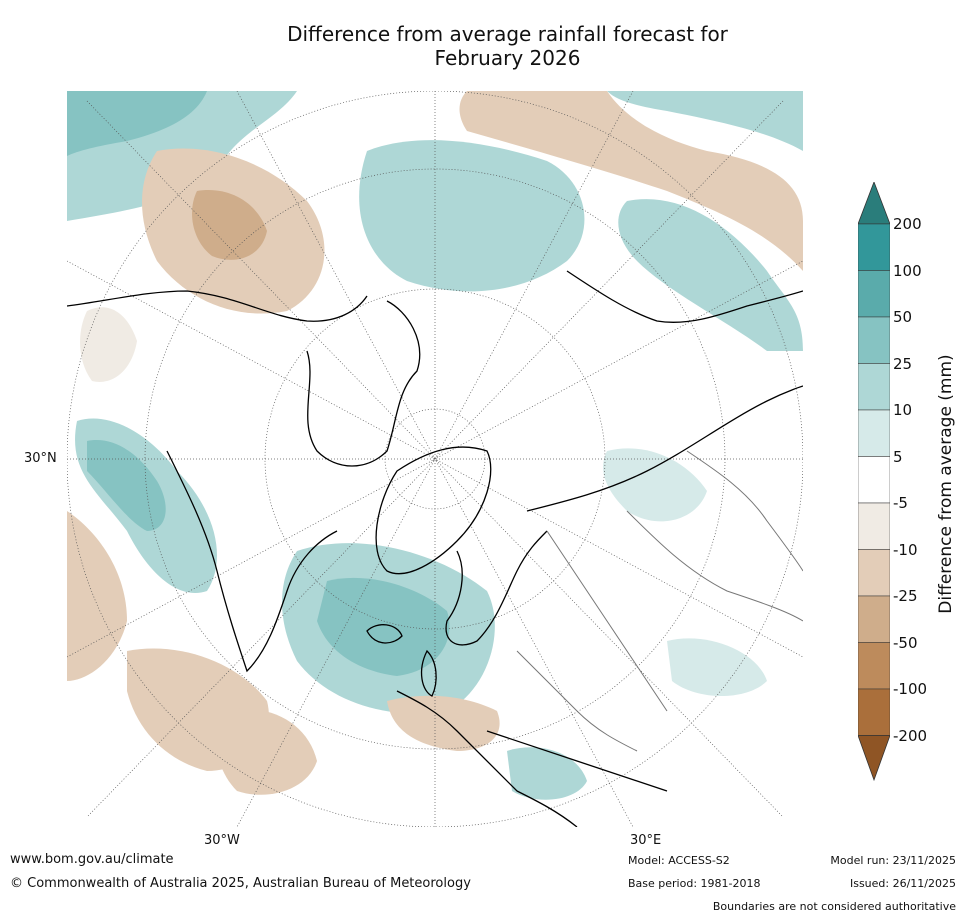 This screenshot has height=919, width=965. Describe the element at coordinates (577, 701) in the screenshot. I see `border-europe-east` at that location.